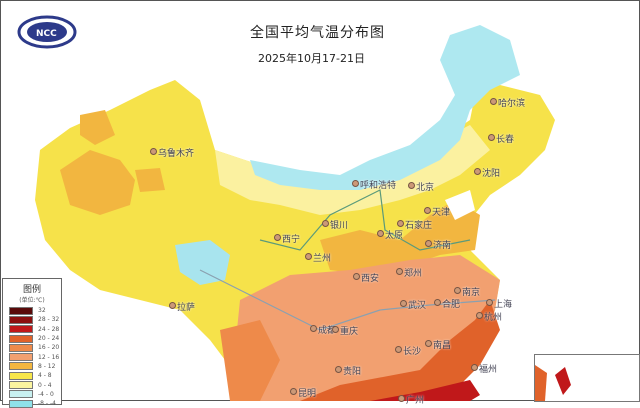 The height and width of the screenshot is (408, 640). Describe the element at coordinates (349, 332) in the screenshot. I see `city-label: 重庆` at that location.